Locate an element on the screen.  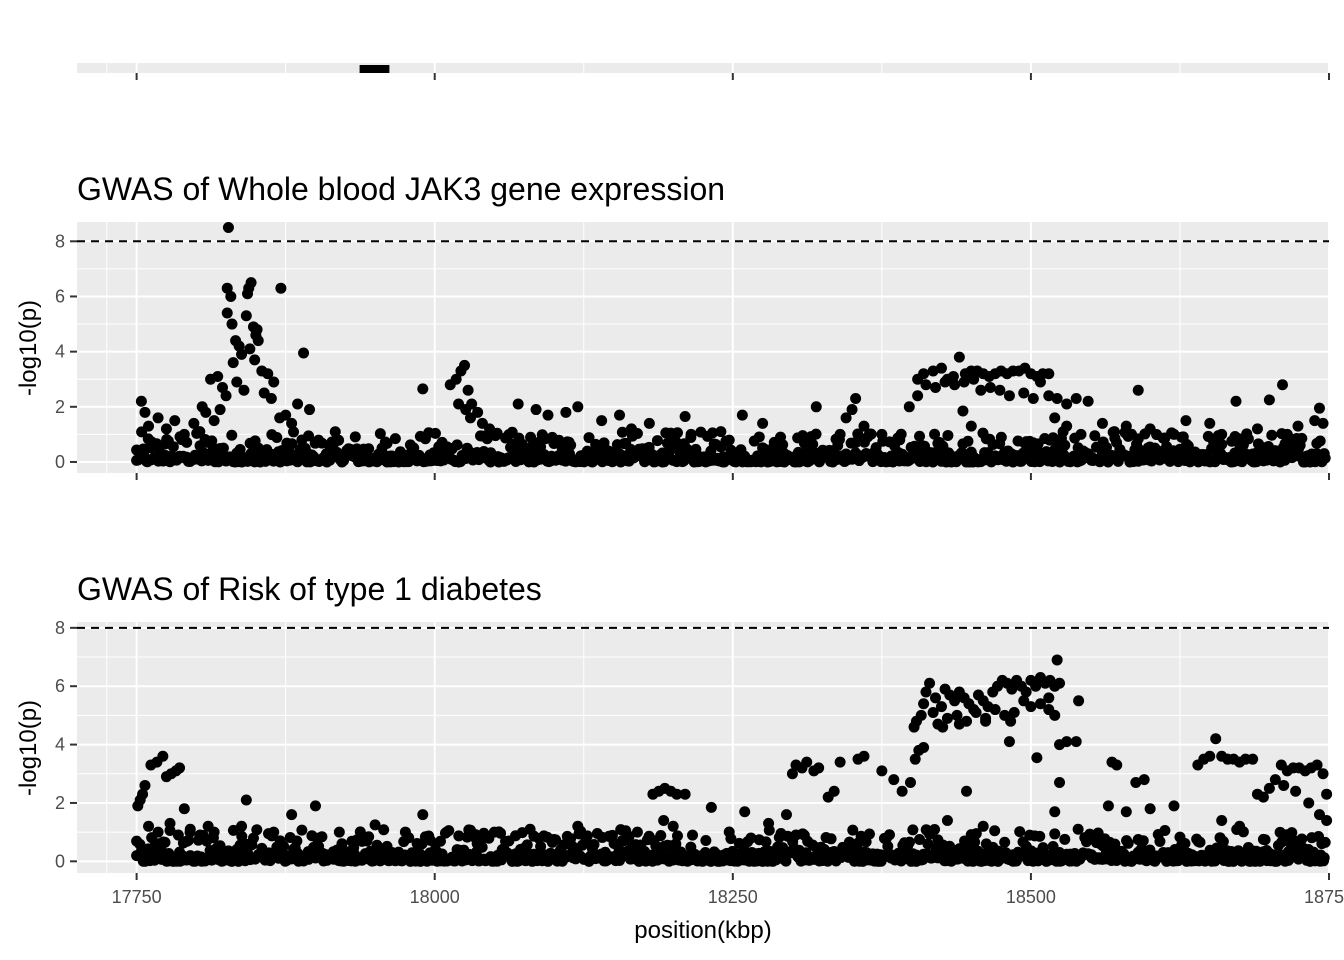
jak3-panel-title: GWAS of Whole blood JAK3 gene expression is located at coordinates (401, 189).